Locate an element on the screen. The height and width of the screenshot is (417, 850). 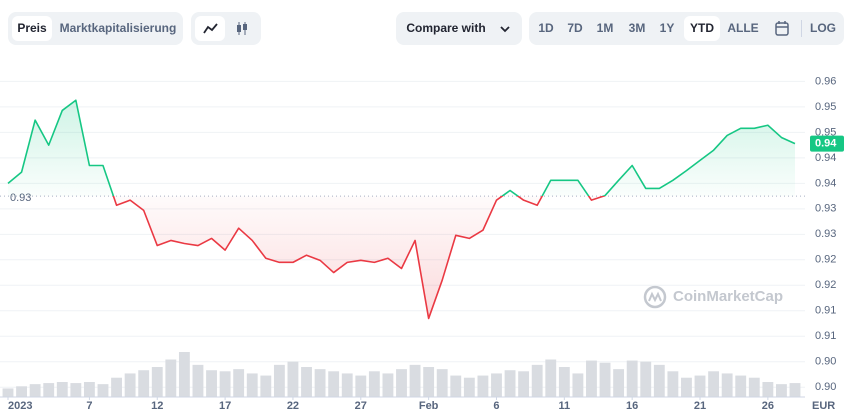
x-tick-label: 16 is located at coordinates (632, 406).